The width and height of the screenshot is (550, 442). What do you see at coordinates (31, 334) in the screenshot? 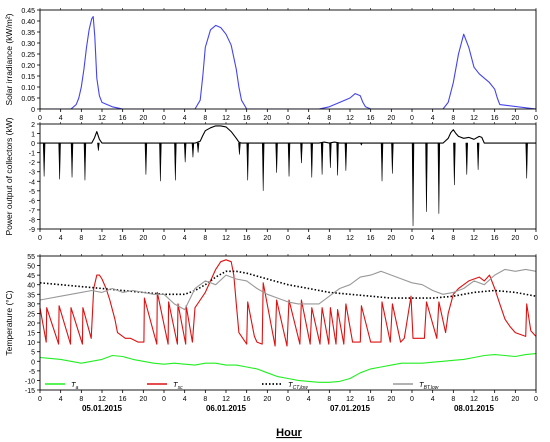
I see `y-tick-label: 15` at bounding box center [31, 334].